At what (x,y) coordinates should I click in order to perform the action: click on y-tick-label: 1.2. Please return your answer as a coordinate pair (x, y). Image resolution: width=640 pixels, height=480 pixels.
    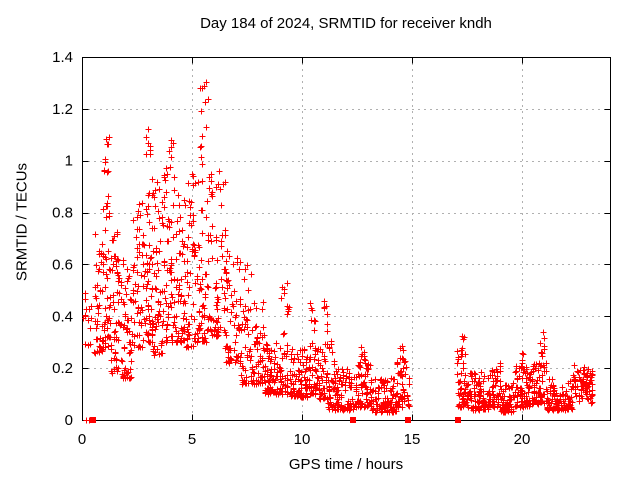
    Looking at the image, I should click on (62, 109).